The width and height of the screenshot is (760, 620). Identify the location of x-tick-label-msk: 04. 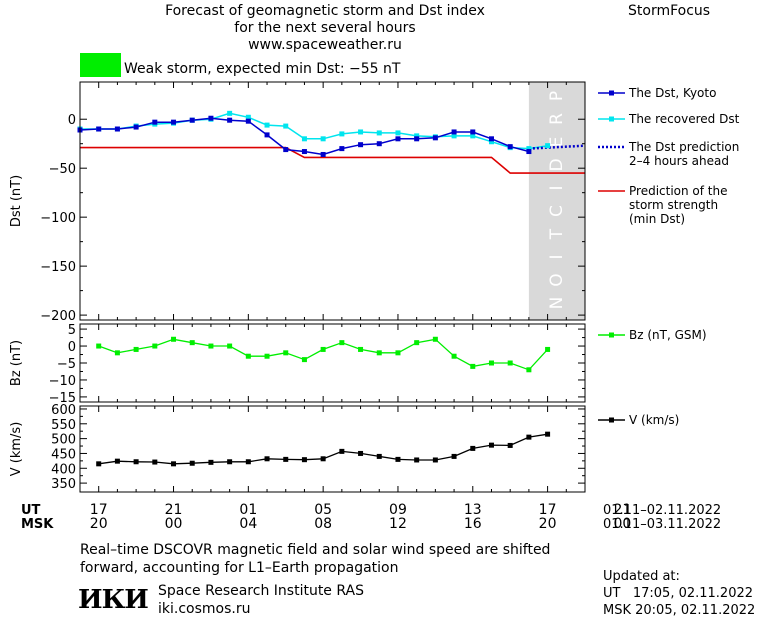
(248, 524).